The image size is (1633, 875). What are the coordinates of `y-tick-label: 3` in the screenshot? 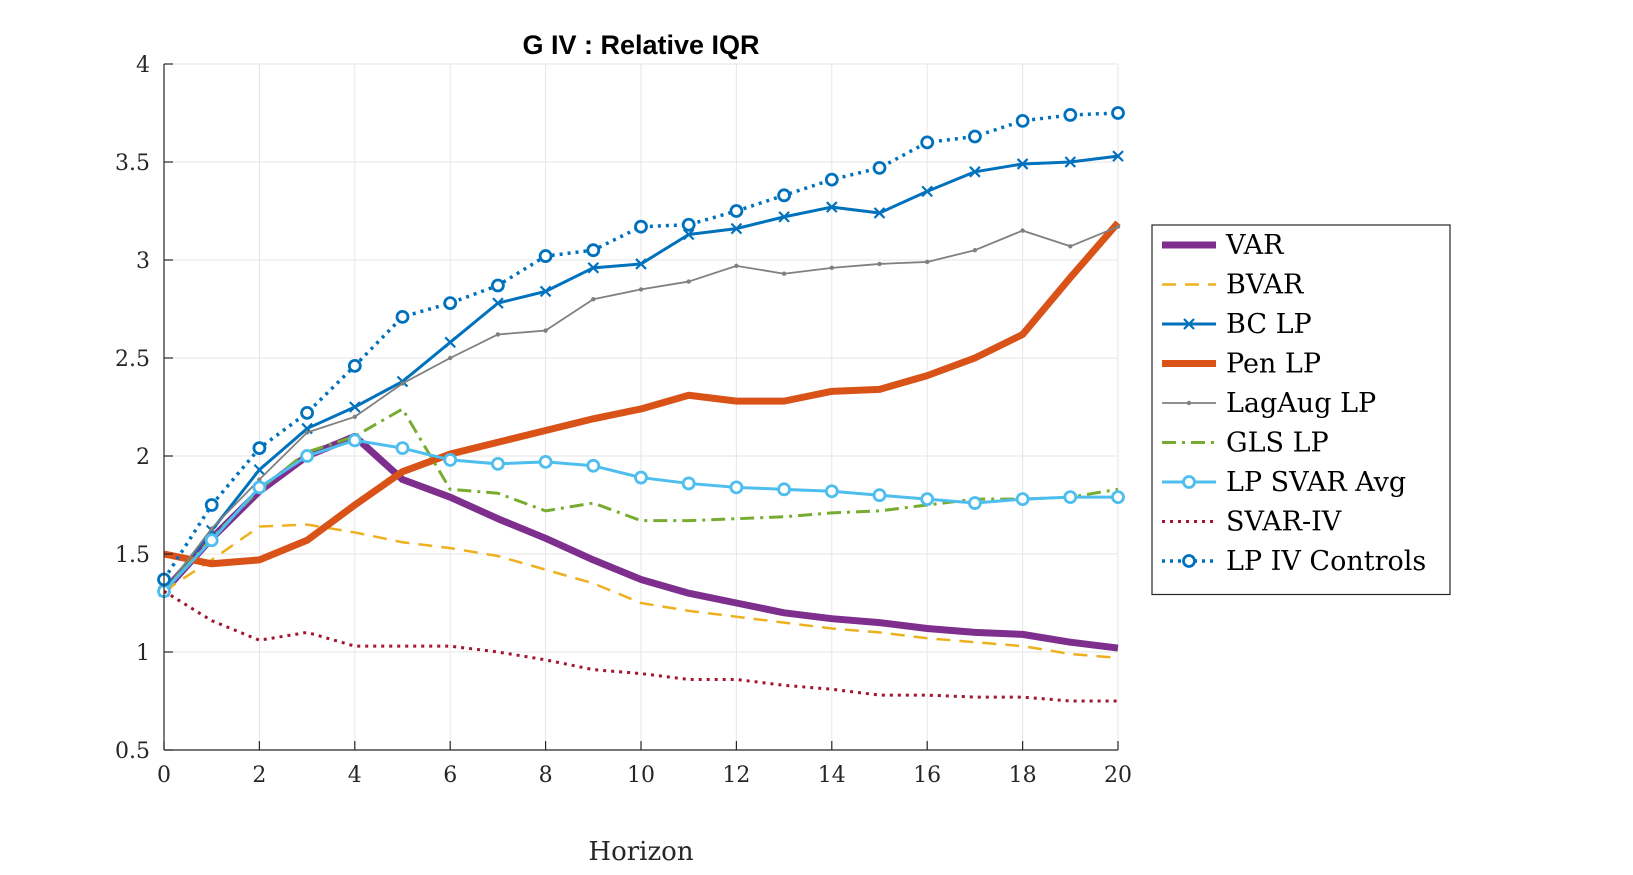 It's located at (143, 261).